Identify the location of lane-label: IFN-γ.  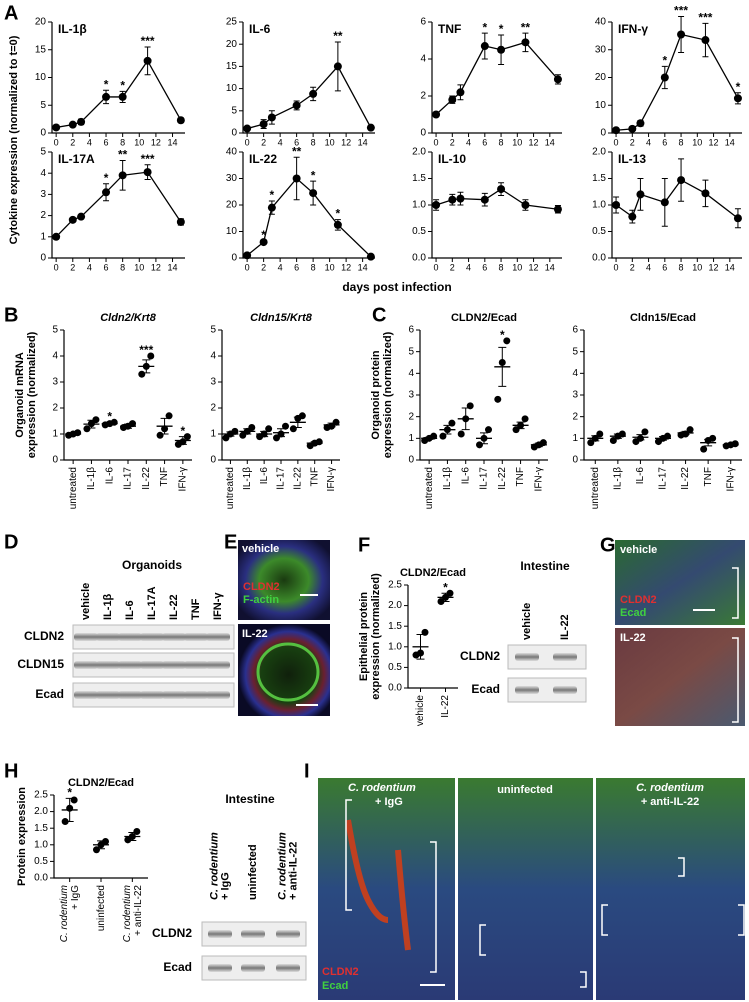
(218, 606).